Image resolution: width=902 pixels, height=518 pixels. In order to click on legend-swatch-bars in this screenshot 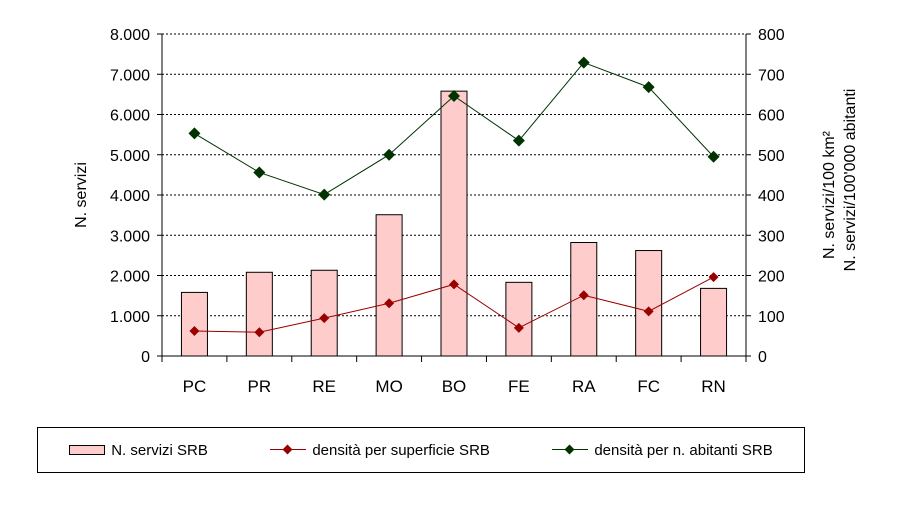, I will do `click(87, 450)`.